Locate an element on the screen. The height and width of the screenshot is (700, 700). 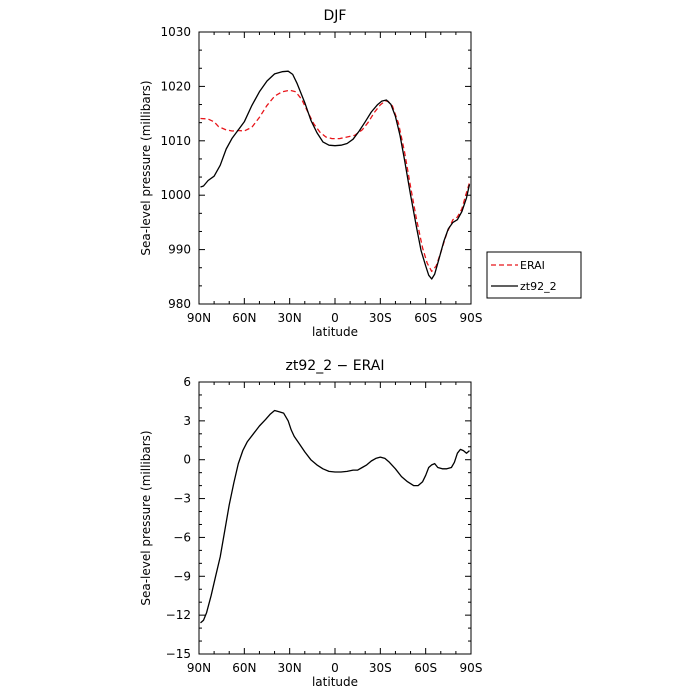
y-tick-label: 1010 is located at coordinates (175, 141).